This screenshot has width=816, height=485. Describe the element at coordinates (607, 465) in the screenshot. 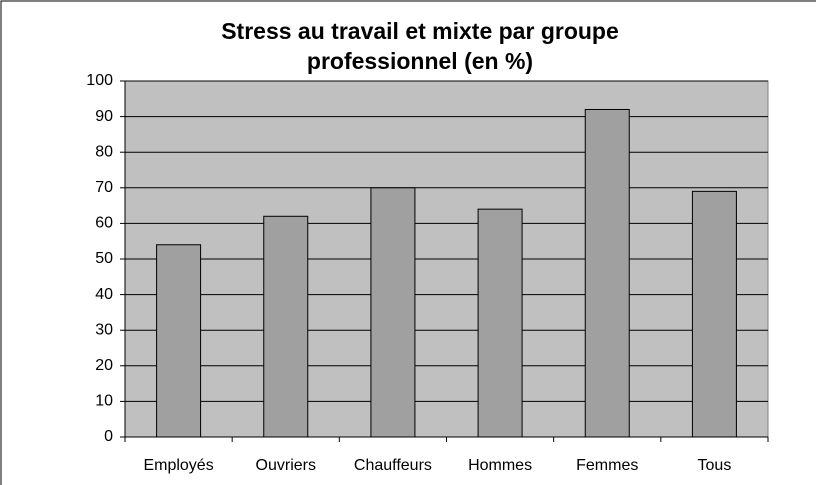

I see `x-tick-label: Femmes` at that location.